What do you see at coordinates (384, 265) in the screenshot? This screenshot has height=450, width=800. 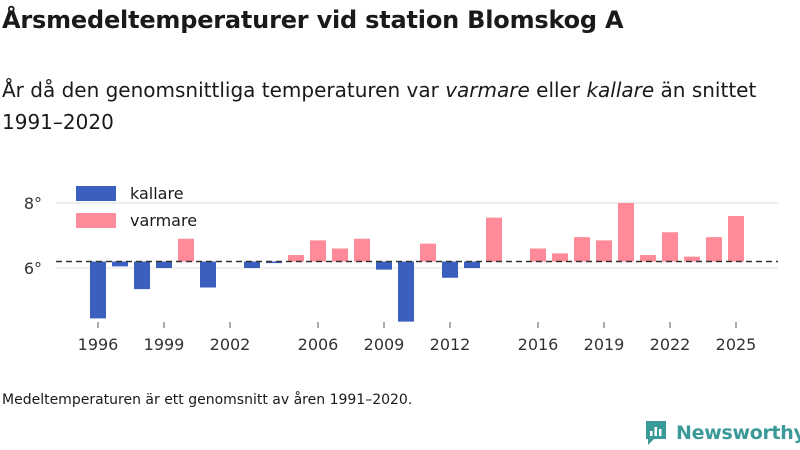 I see `bar-2009` at bounding box center [384, 265].